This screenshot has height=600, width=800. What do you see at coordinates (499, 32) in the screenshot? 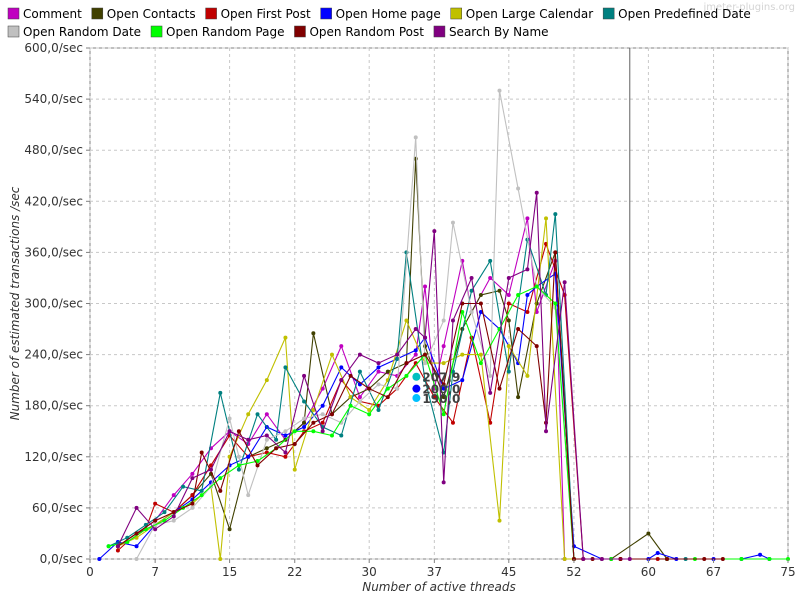
I see `legend-label: Search By Name` at bounding box center [499, 32].